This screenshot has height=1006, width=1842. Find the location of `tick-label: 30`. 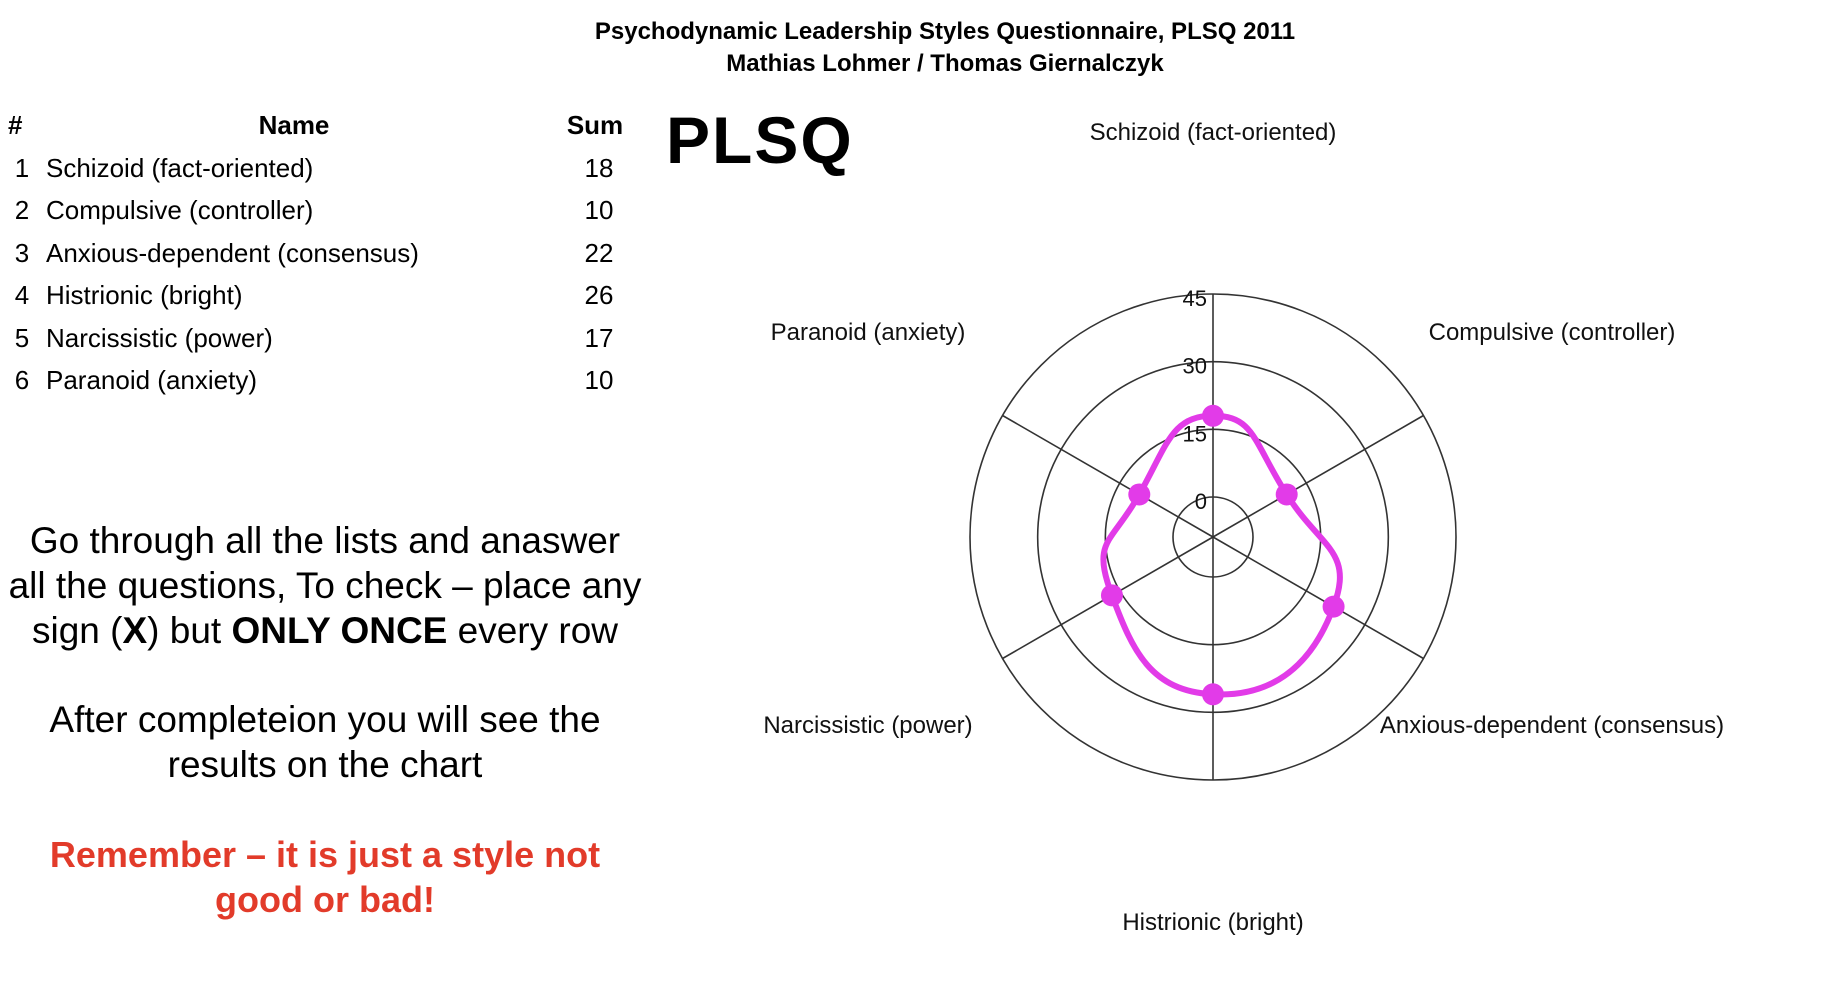

tick-label: 30 is located at coordinates (1195, 366).